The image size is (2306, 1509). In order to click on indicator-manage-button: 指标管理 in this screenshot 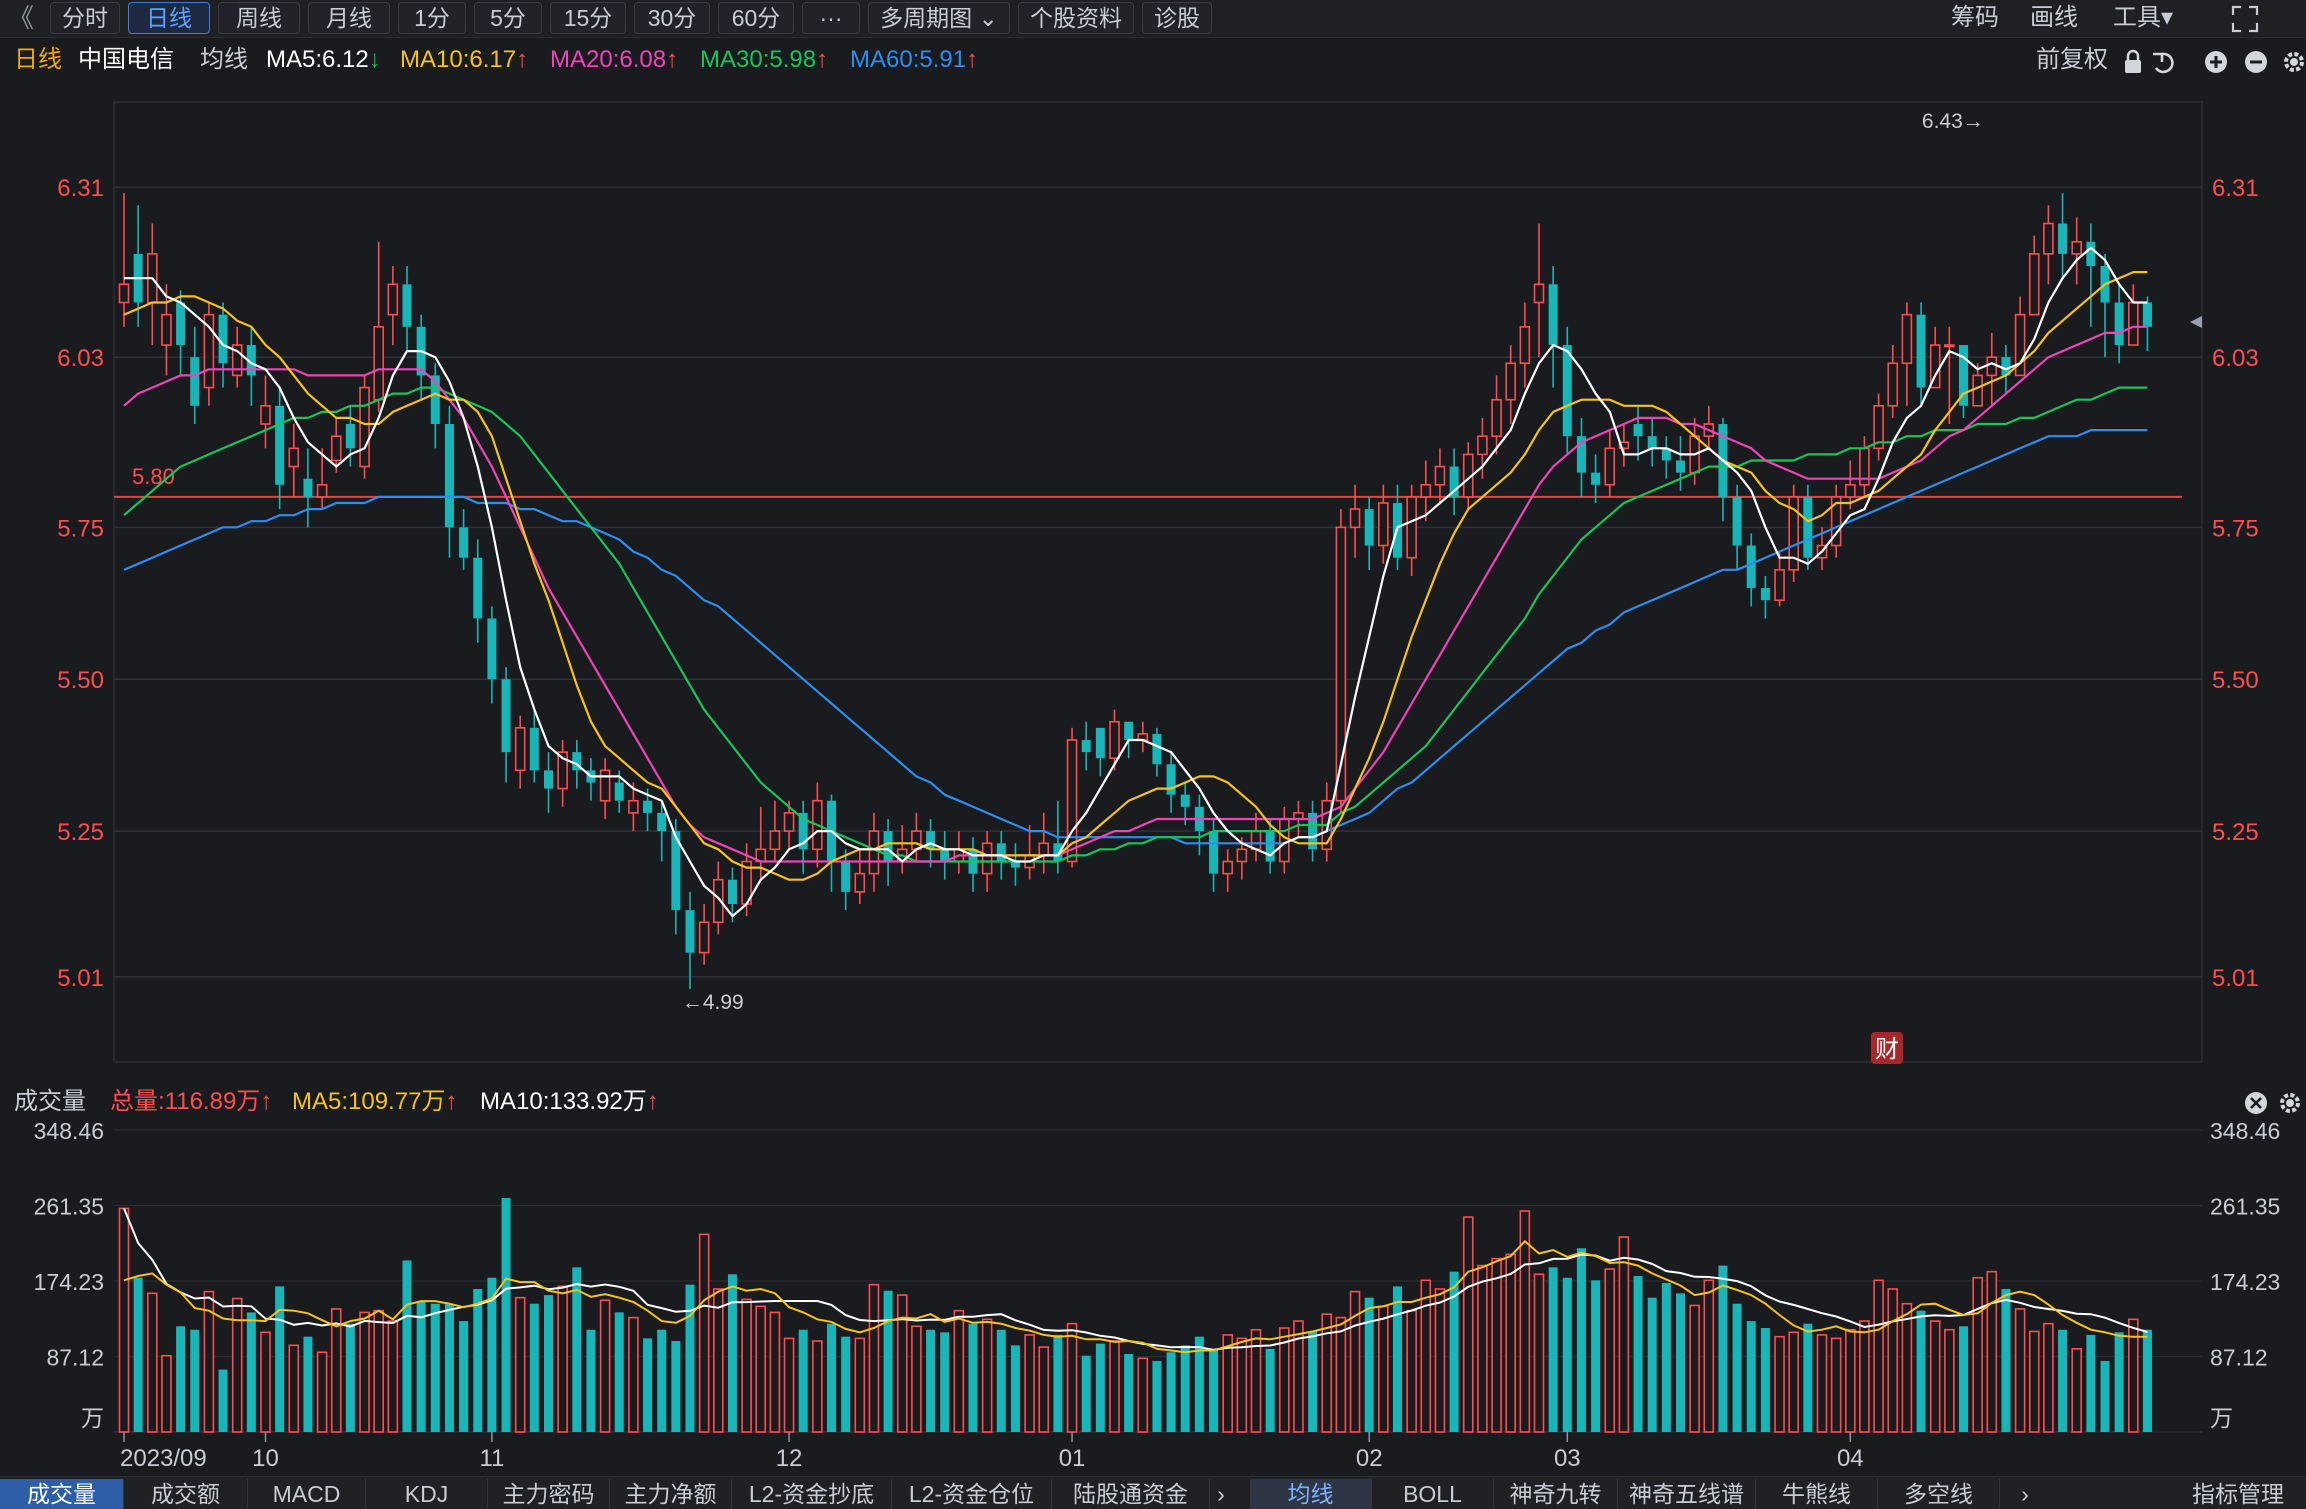, I will do `click(2238, 1494)`.